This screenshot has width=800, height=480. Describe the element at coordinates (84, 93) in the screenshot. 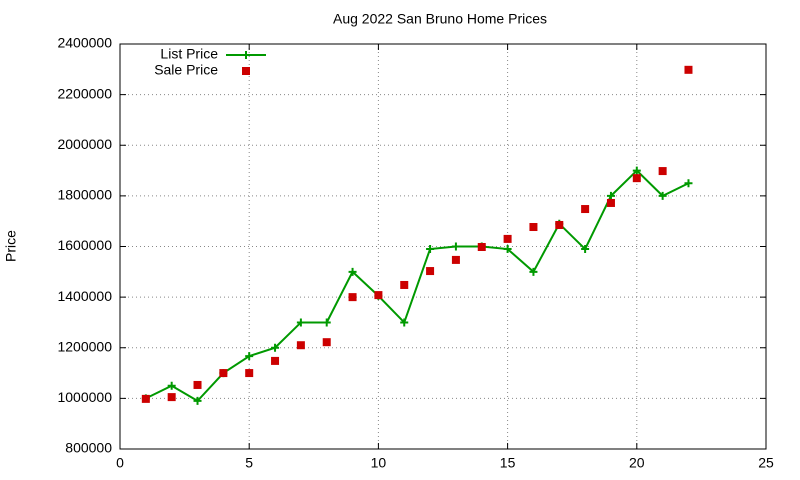

I see `y-tick-label: 2200000` at that location.